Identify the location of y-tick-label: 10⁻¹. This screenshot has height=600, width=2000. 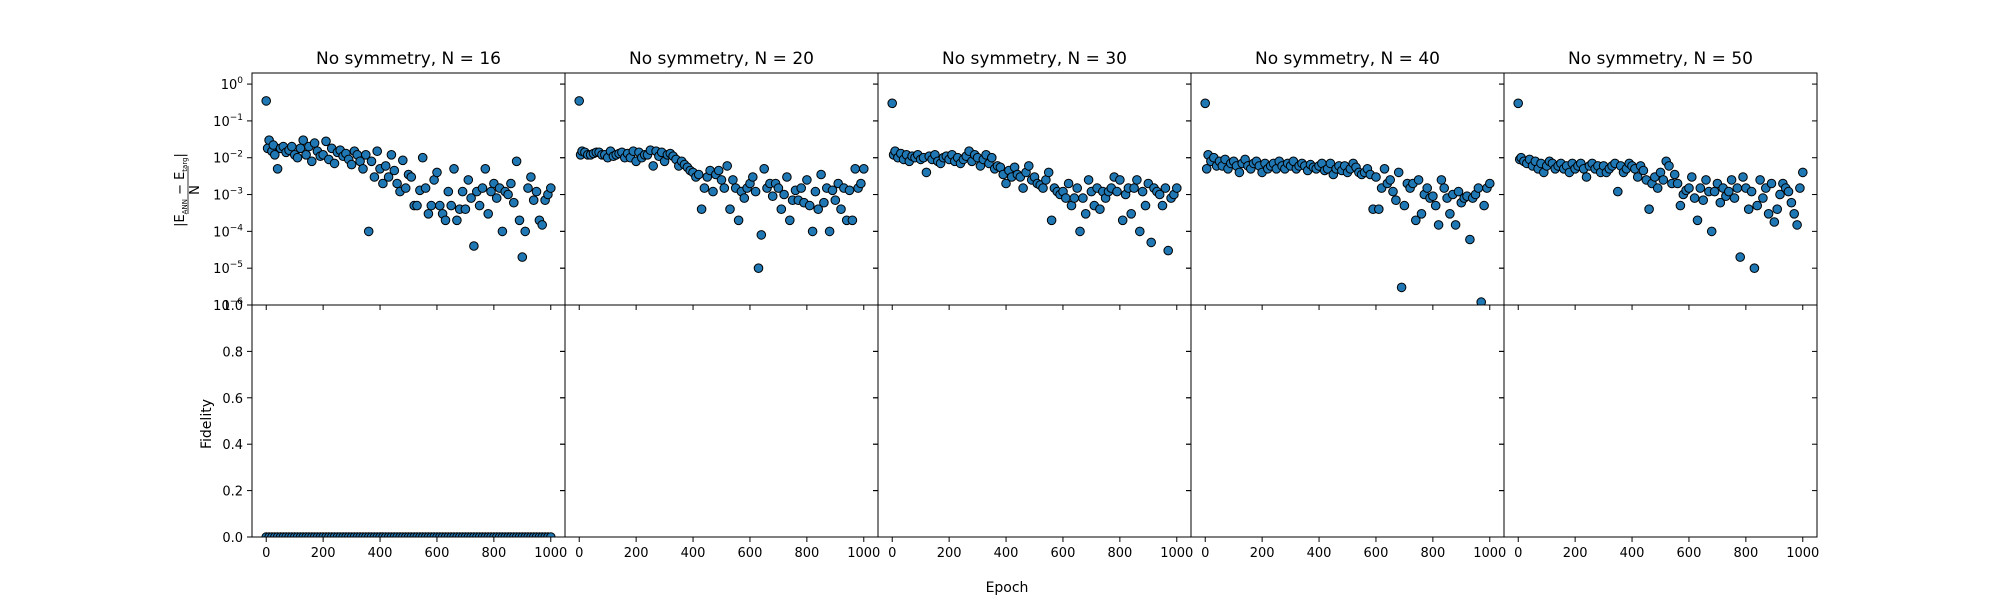
(228, 121).